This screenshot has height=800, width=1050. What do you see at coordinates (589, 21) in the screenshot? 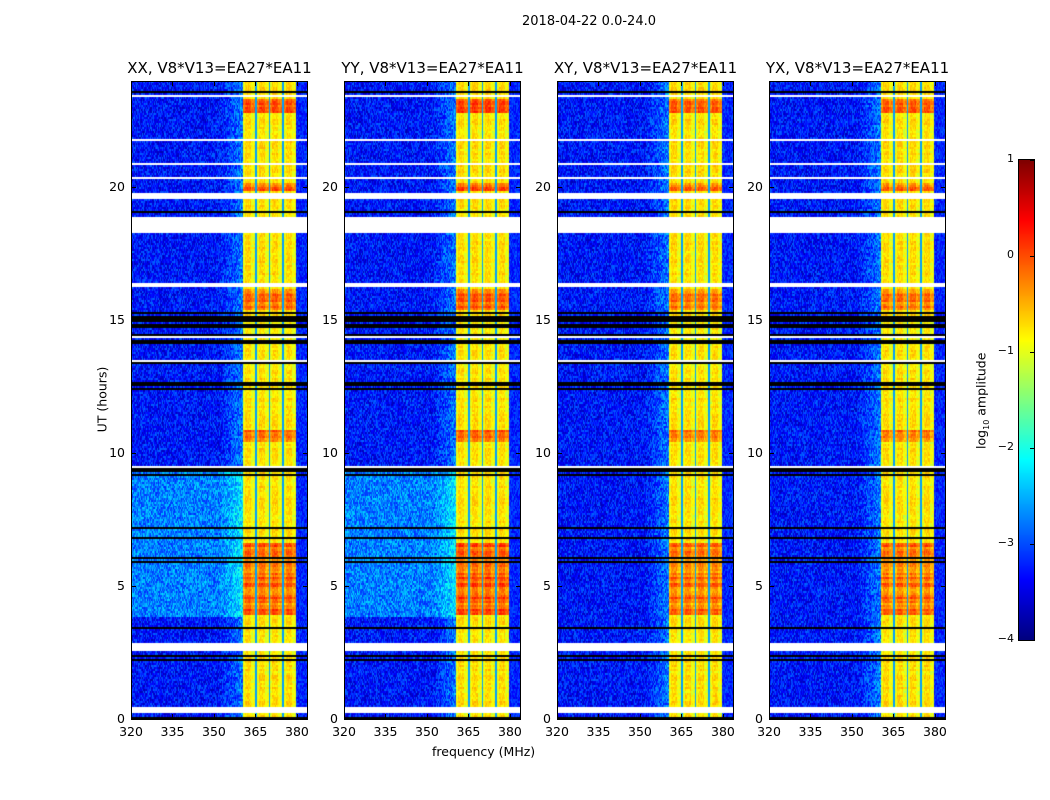
I see `figure-title: 2018-04-22 0.0-24.0` at bounding box center [589, 21].